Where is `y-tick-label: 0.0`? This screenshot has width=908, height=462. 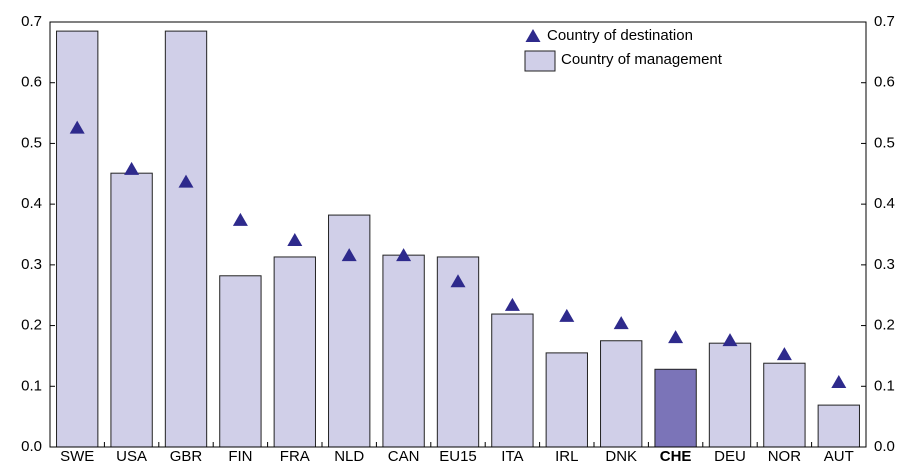 y-tick-label: 0.0 is located at coordinates (31, 446).